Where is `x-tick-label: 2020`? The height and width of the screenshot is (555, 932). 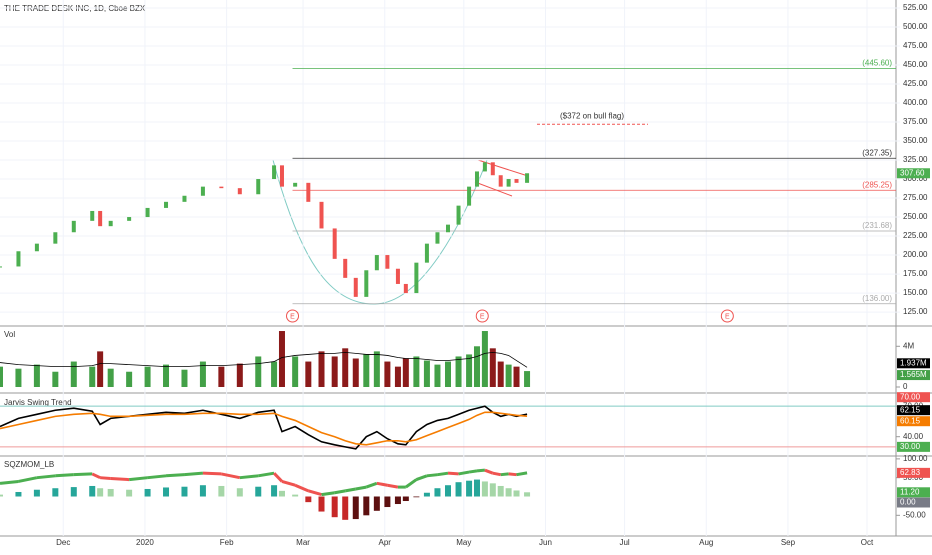
x-tick-label: 2020 is located at coordinates (145, 542).